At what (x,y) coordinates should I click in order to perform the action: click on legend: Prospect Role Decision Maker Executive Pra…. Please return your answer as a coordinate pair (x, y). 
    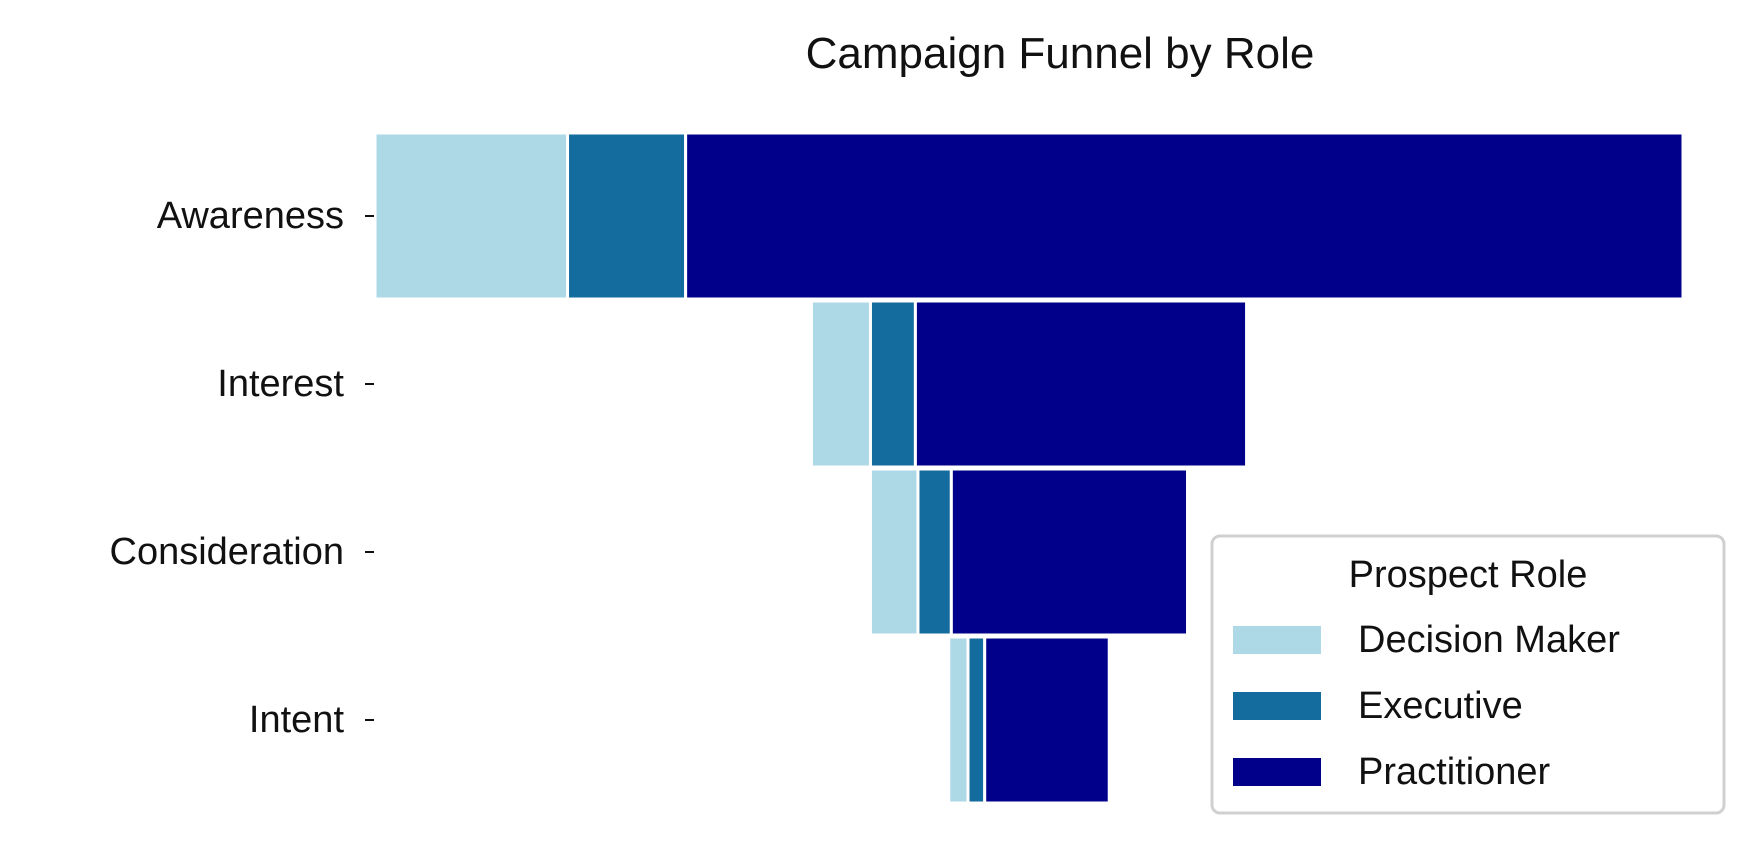
    Looking at the image, I should click on (1468, 674).